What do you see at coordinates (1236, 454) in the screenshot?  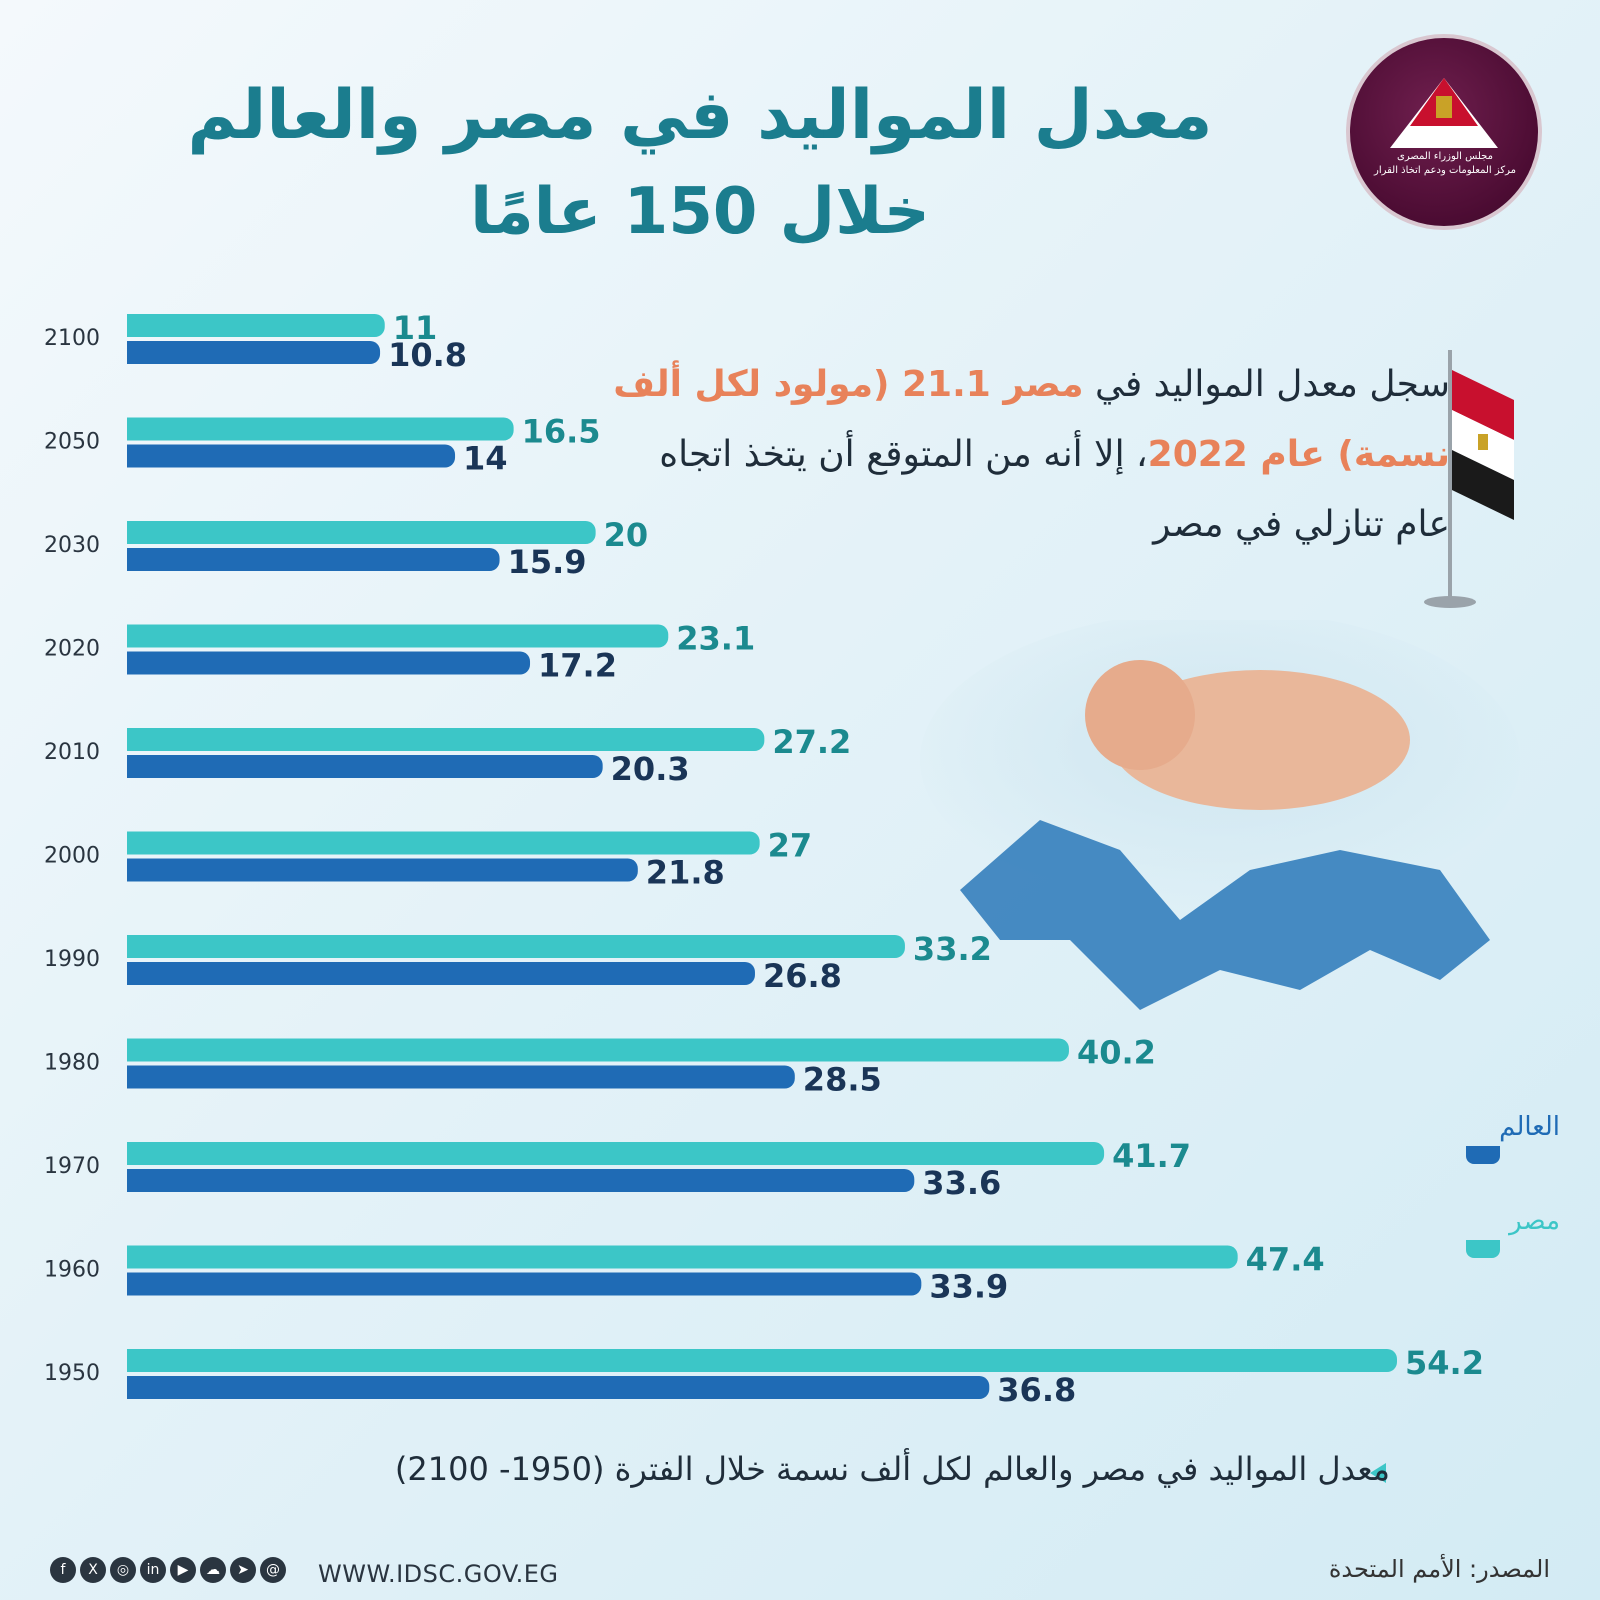 I see `desc-year: عام 2022` at bounding box center [1236, 454].